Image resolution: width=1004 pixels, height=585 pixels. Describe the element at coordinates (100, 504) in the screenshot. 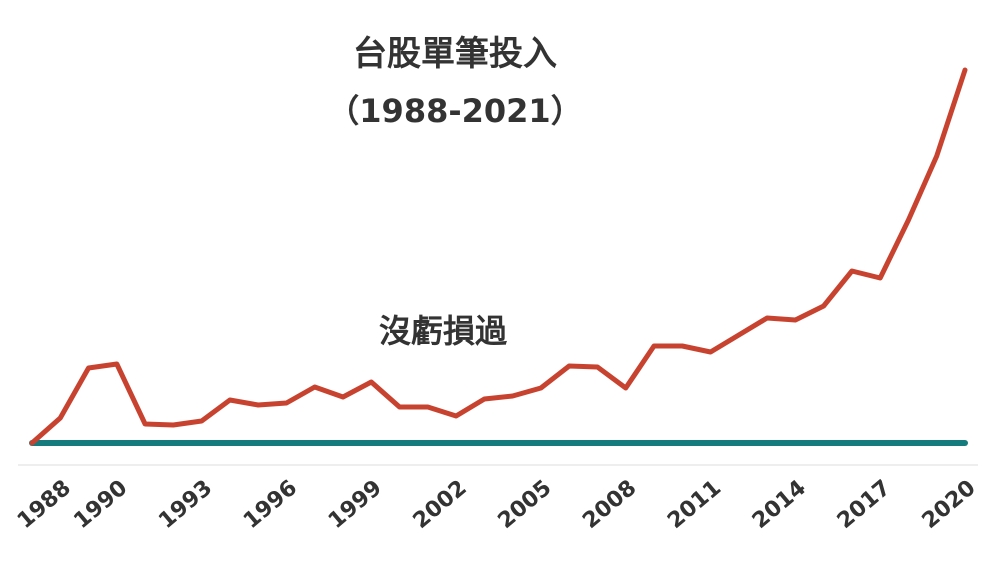

I see `x-tick-label: 1990` at that location.